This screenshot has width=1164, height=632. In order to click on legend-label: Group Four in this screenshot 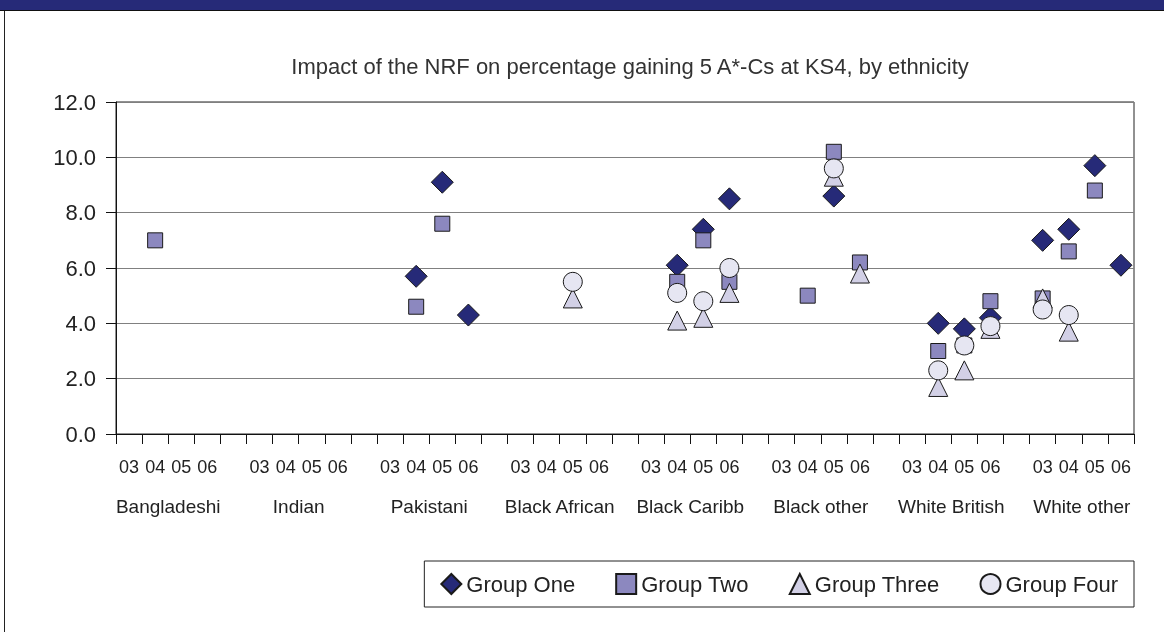, I will do `click(1062, 584)`.